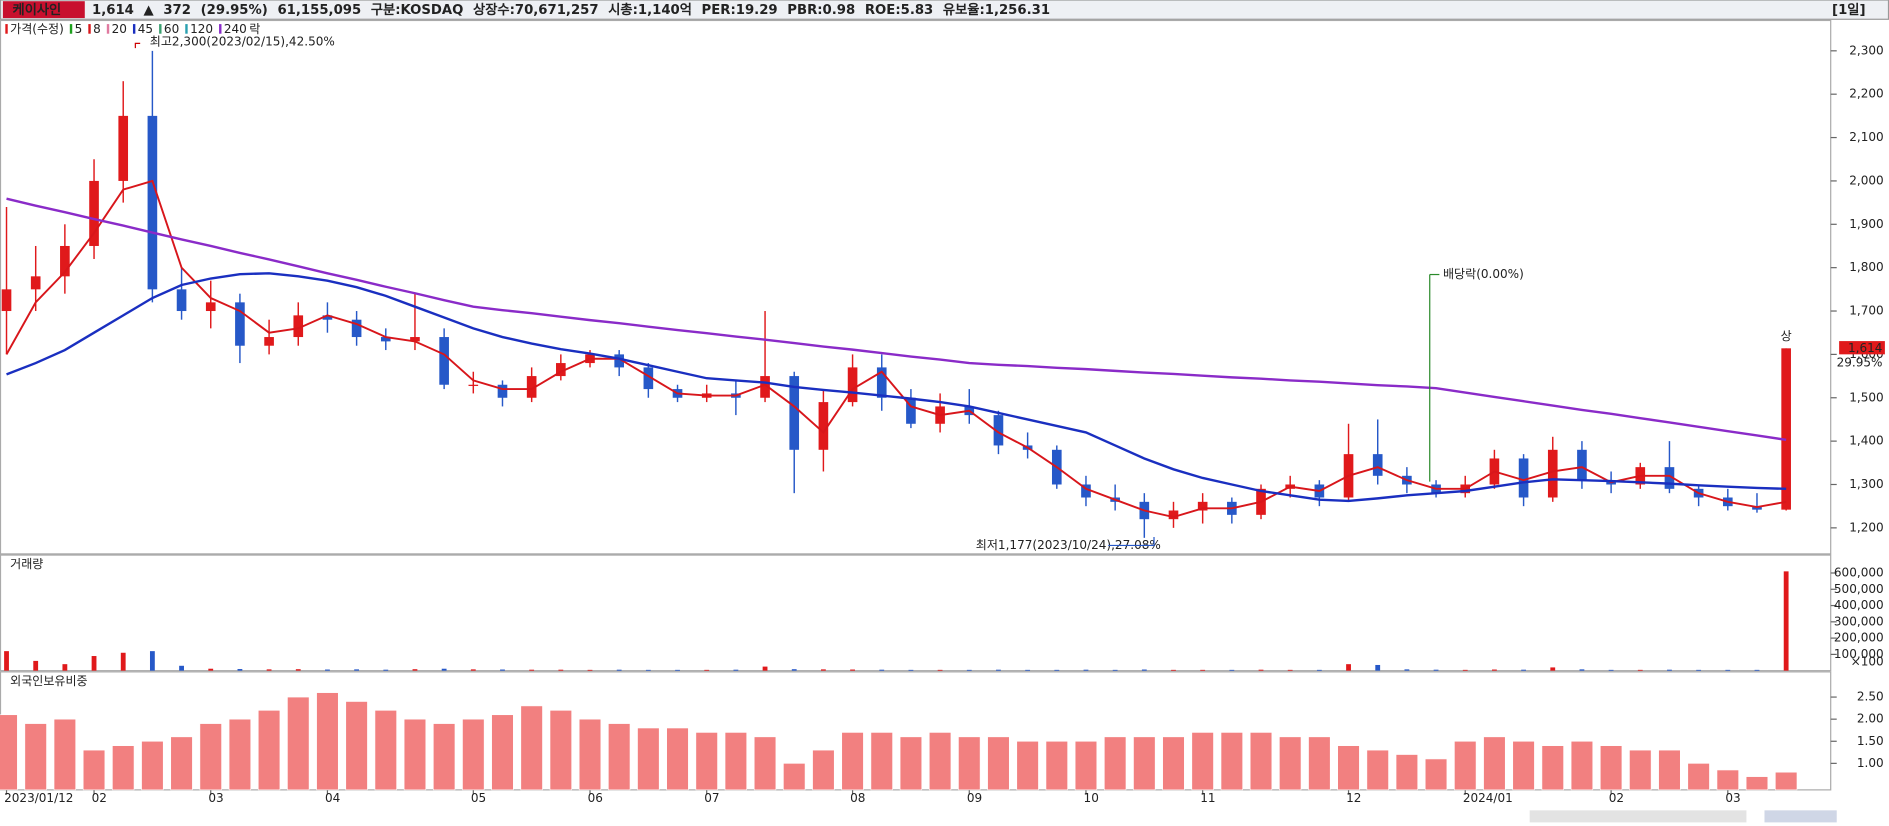 The width and height of the screenshot is (1889, 826). What do you see at coordinates (1483, 274) in the screenshot?
I see `annotation-dividend: 배당락(0.00%)` at bounding box center [1483, 274].